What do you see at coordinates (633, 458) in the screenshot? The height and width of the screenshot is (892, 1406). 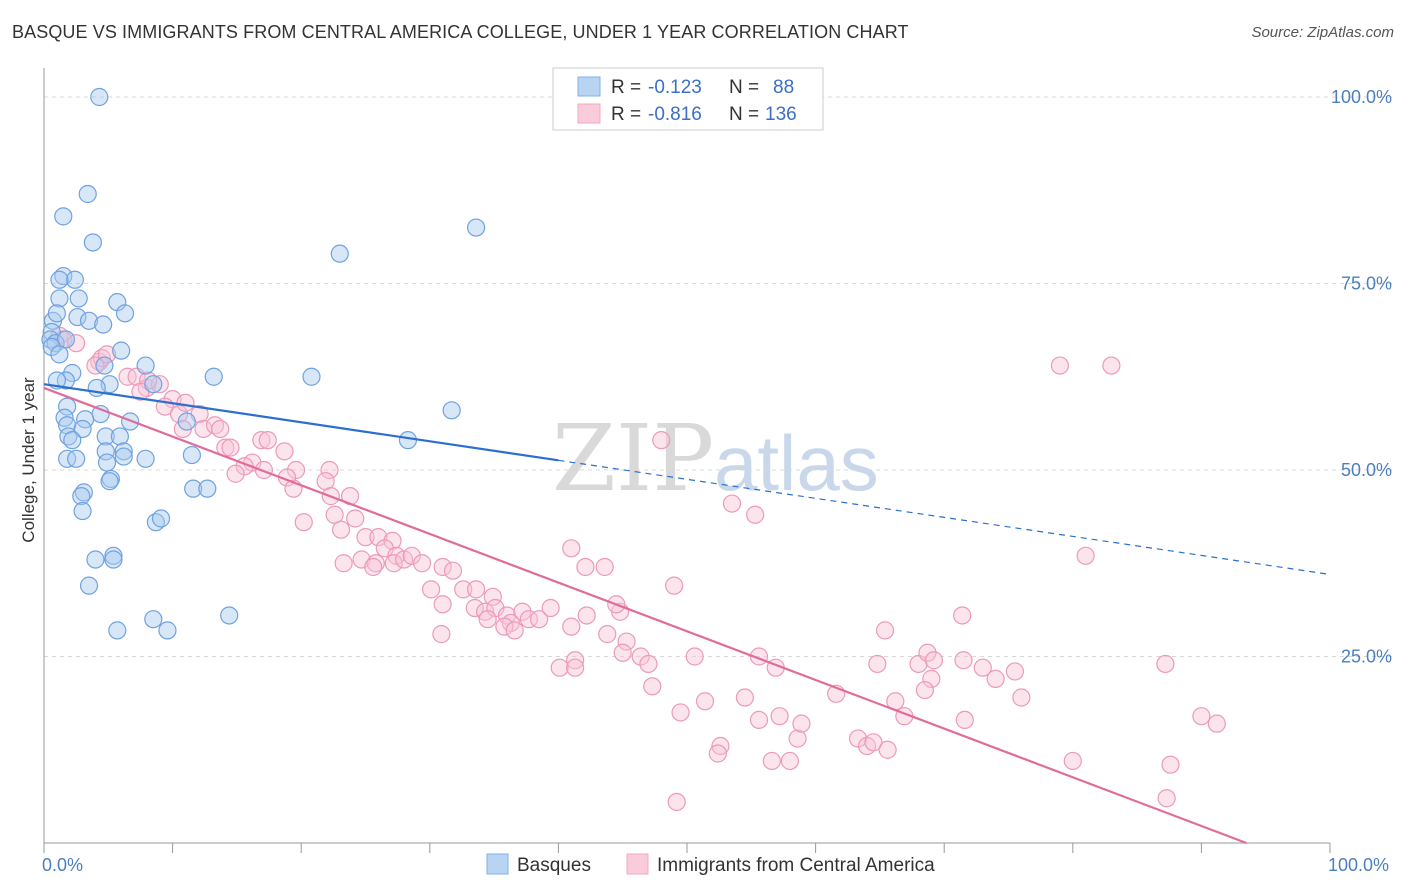 I see `watermark-zip: ZIP` at bounding box center [633, 458].